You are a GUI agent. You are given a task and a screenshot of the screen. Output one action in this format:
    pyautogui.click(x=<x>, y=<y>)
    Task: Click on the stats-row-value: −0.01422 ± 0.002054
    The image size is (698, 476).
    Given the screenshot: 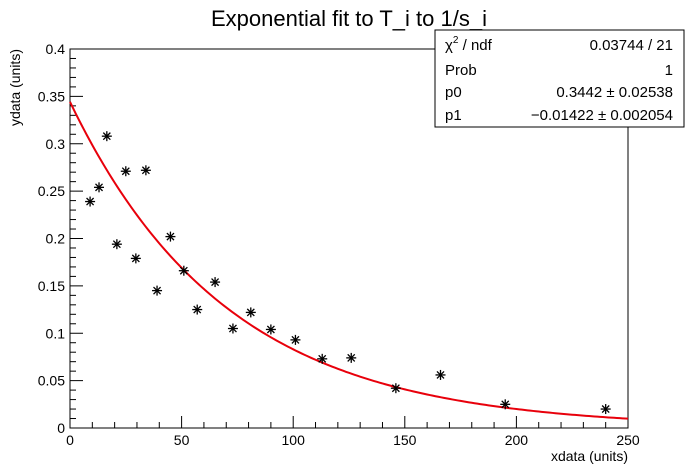 What is the action you would take?
    pyautogui.click(x=602, y=115)
    